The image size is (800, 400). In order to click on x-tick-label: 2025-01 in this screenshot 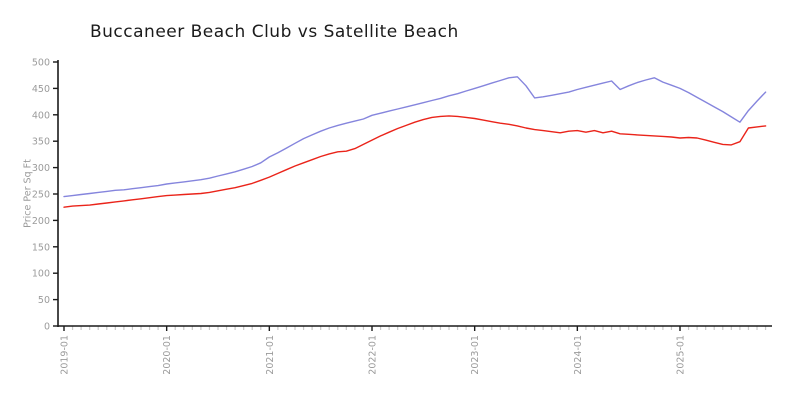, I will do `click(681, 355)`.